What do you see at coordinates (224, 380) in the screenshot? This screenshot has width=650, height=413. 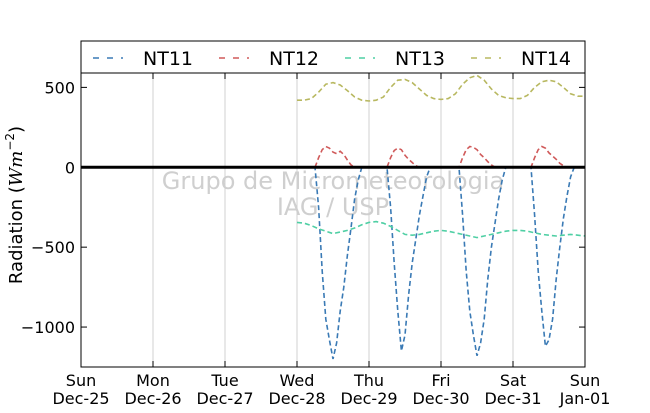 I see `x-tick-label-day: Tue` at bounding box center [224, 380].